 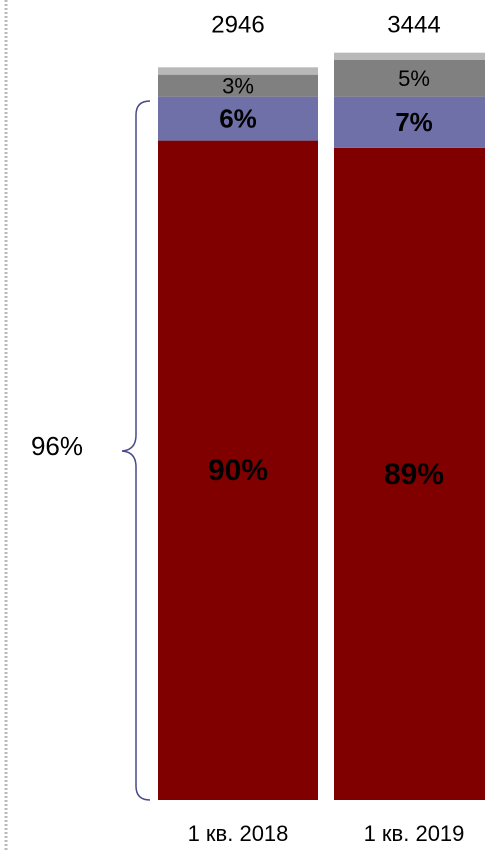 What do you see at coordinates (238, 833) in the screenshot?
I see `x-tick-label: 1 кв. 2018` at bounding box center [238, 833].